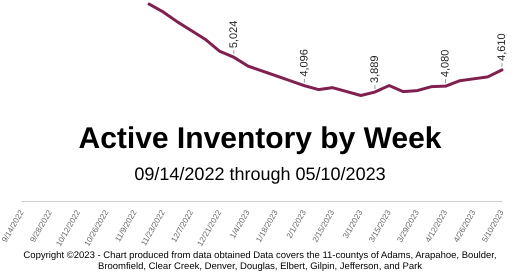 This screenshot has width=520, height=272. Describe the element at coordinates (304, 63) in the screenshot. I see `data-label: 4,096` at that location.